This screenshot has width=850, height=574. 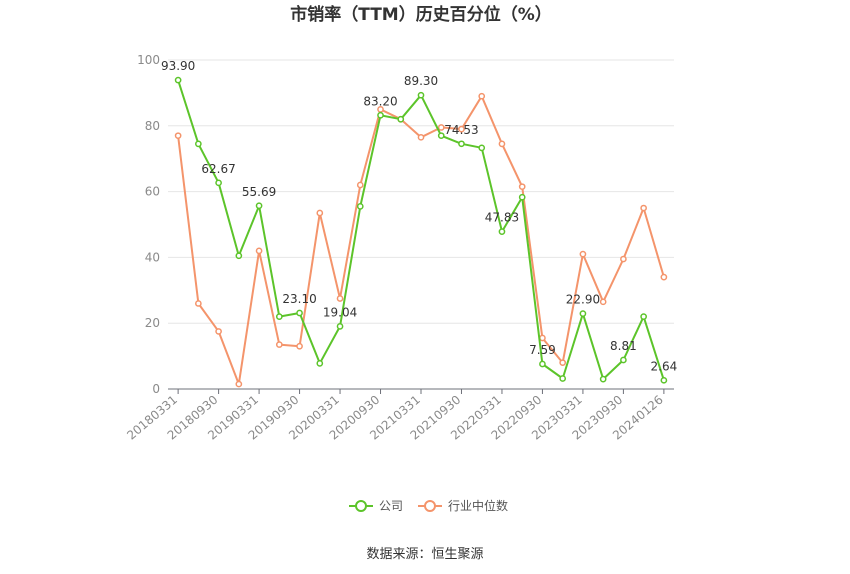 I want to click on legend: 公司 行业中位数, so click(x=428, y=505).